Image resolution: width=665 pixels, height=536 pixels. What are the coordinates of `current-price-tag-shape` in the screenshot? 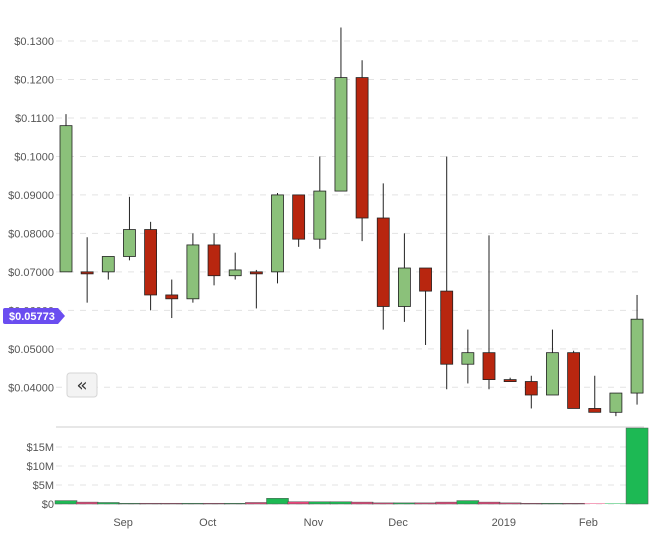 It's located at (34, 316).